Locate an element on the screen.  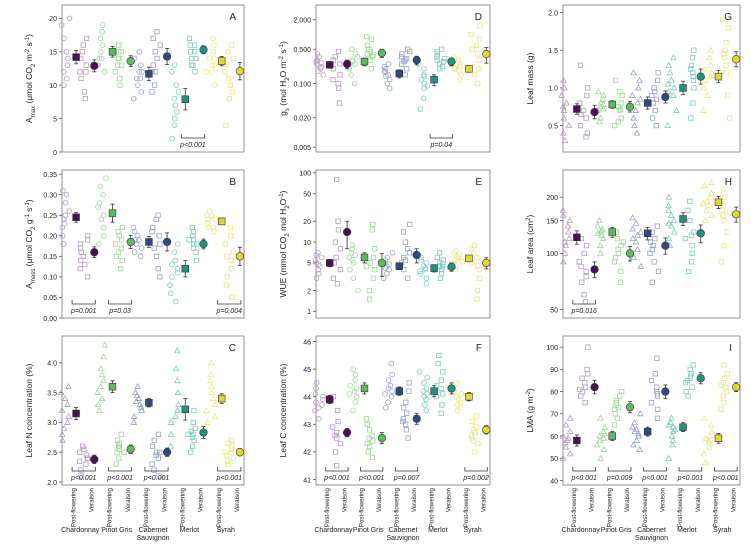
y-axis-label-part: s is located at coordinates (288, 109).